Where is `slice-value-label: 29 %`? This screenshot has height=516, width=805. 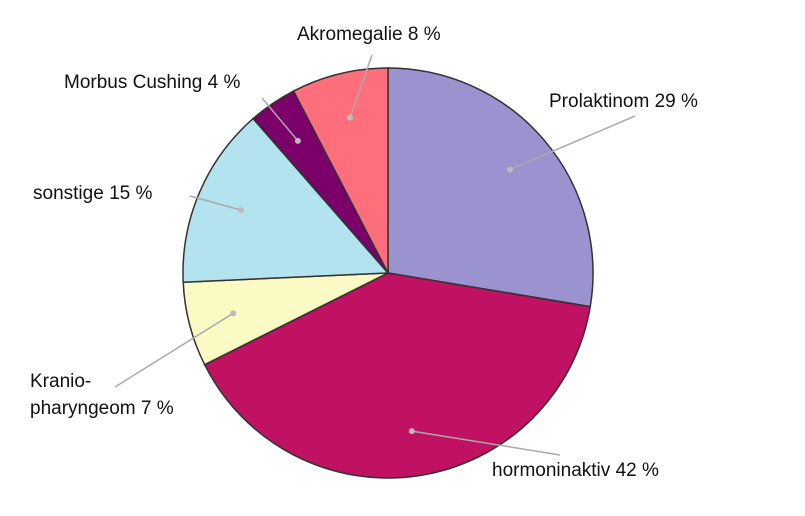 slice-value-label: 29 % is located at coordinates (676, 101).